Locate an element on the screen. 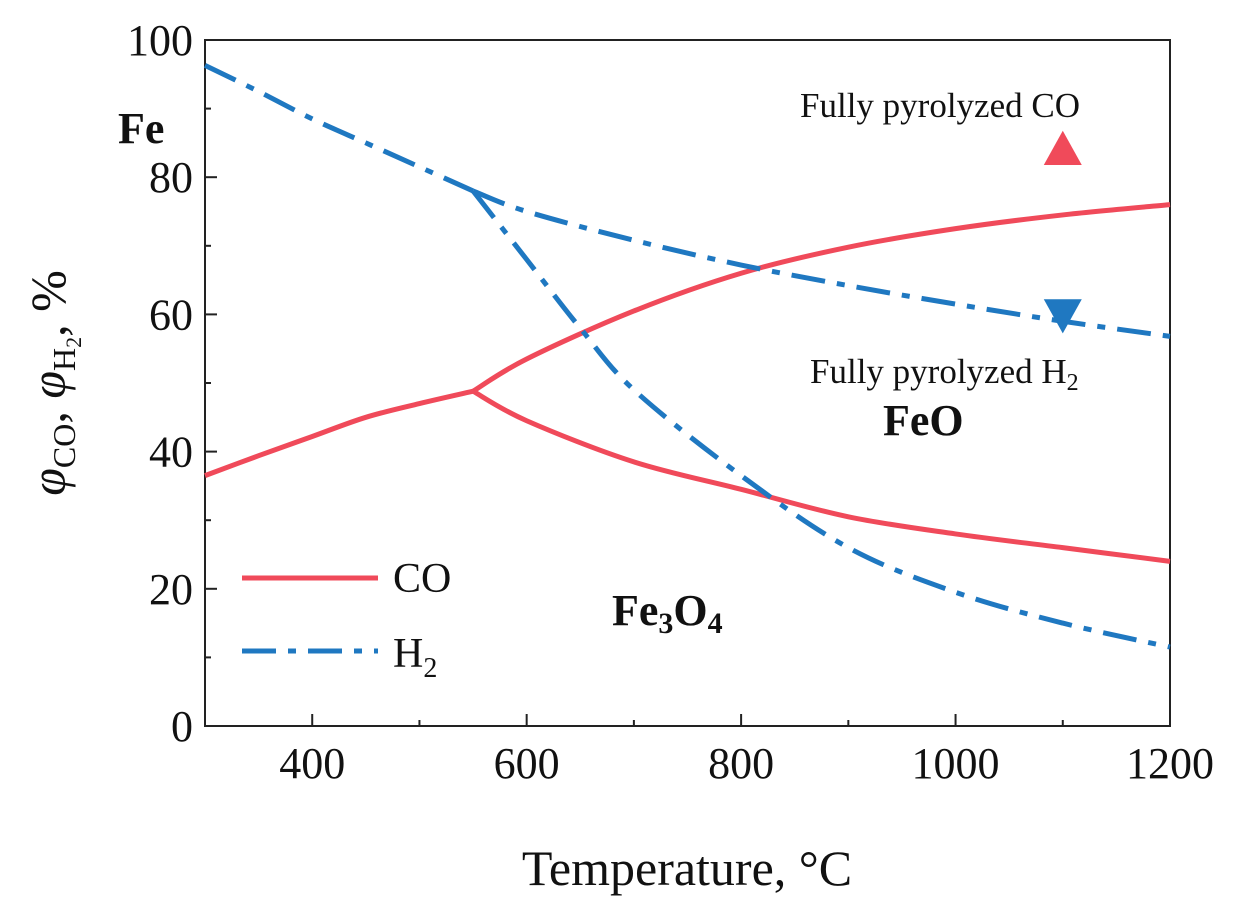 This screenshot has width=1235, height=904. fe3o4-sub-4: 4 is located at coordinates (715, 623).